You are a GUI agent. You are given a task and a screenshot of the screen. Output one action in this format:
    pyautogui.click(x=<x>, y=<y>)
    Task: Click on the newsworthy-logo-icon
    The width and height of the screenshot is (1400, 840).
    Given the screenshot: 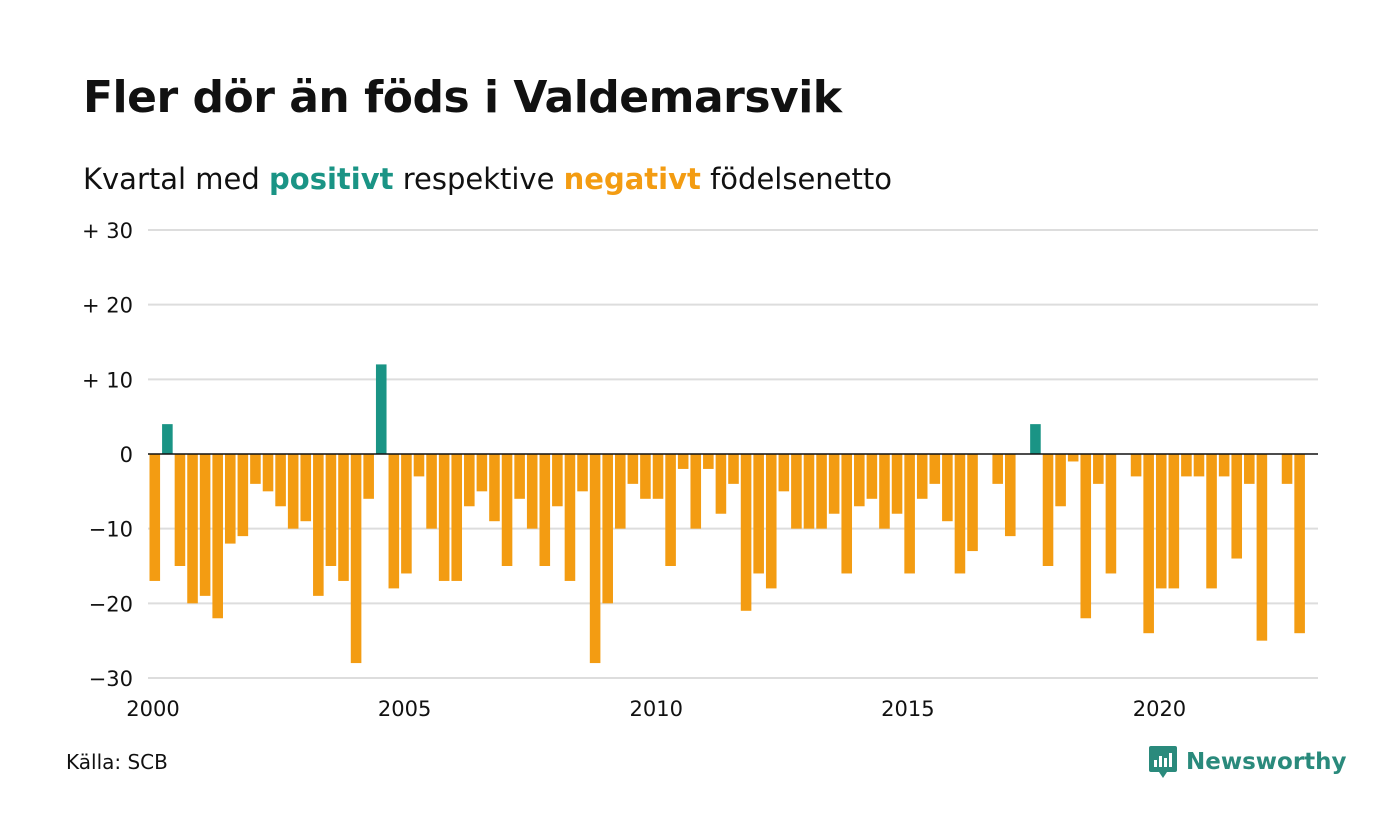 What is the action you would take?
    pyautogui.click(x=1163, y=762)
    